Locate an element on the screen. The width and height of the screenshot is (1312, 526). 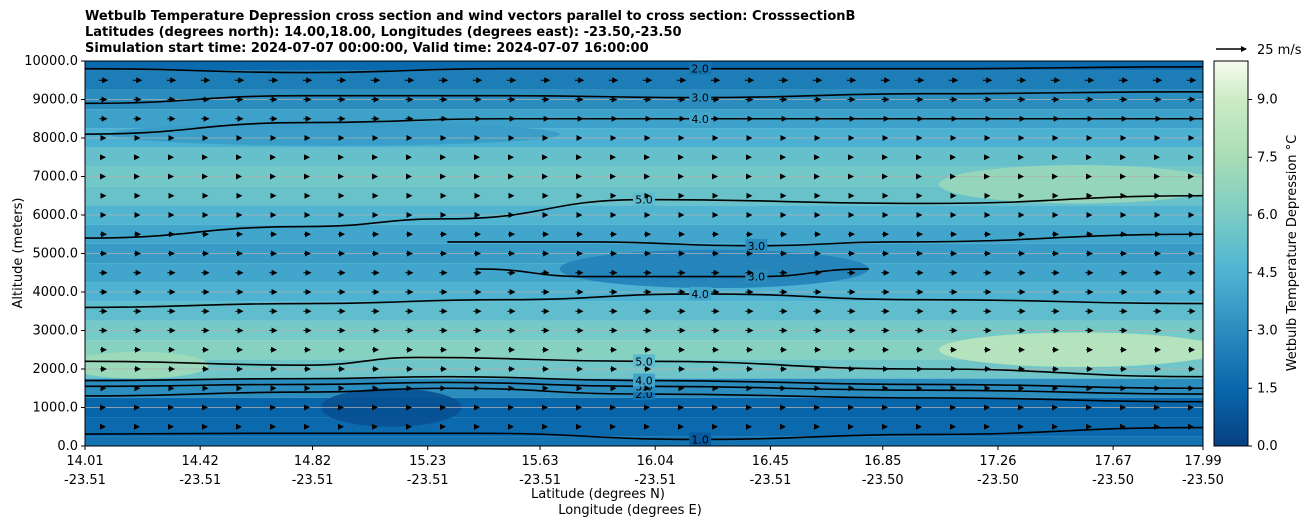
y-tick-label: 5000.0 is located at coordinates (56, 254).